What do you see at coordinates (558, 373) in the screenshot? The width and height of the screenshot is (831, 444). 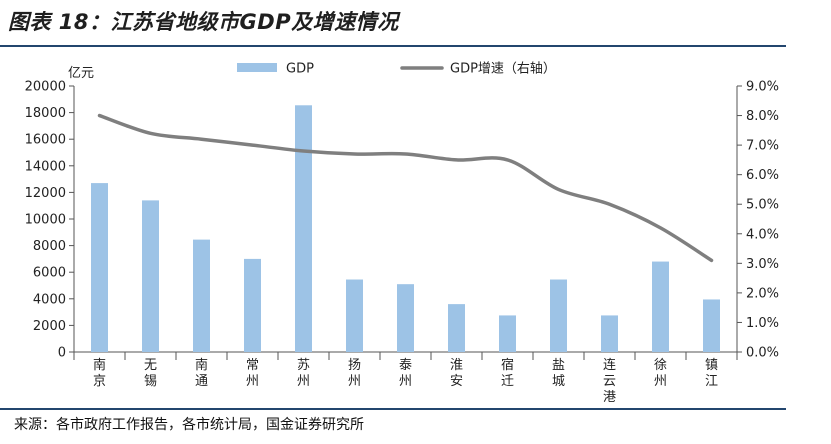 I see `x-category-label: 盐城` at bounding box center [558, 373].